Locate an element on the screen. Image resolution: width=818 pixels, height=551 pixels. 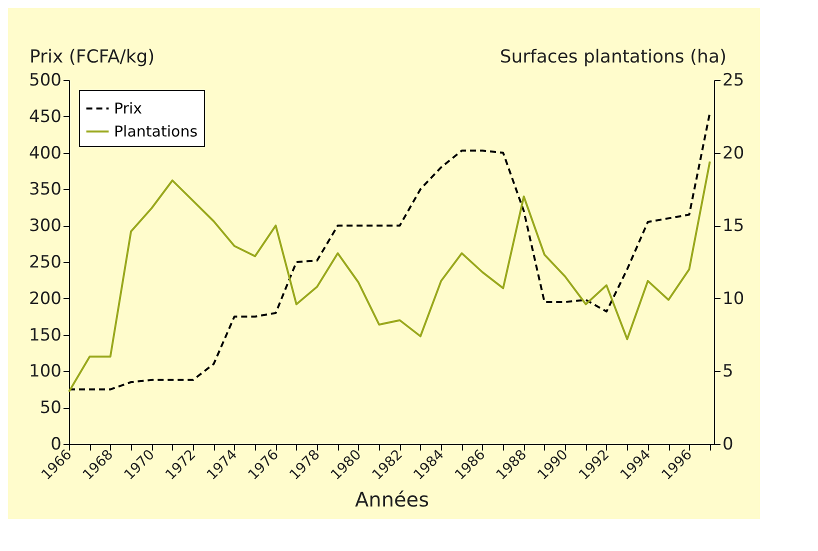
y-tick-label: 300 is located at coordinates (45, 226).